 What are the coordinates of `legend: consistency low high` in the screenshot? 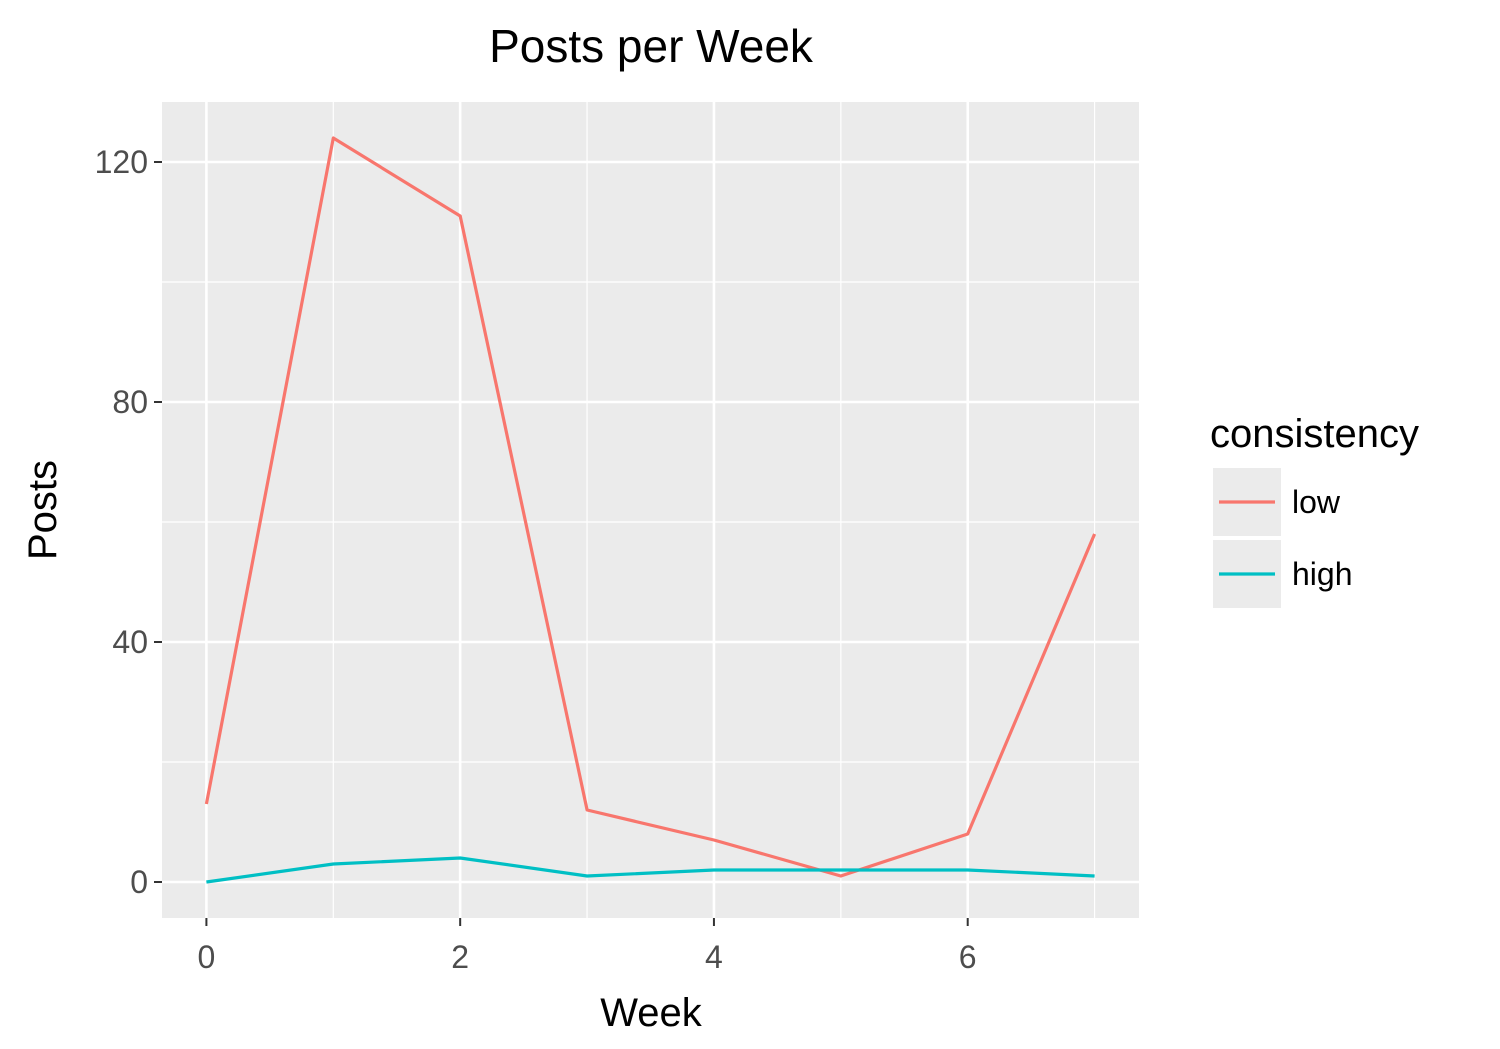 It's located at (1314, 510).